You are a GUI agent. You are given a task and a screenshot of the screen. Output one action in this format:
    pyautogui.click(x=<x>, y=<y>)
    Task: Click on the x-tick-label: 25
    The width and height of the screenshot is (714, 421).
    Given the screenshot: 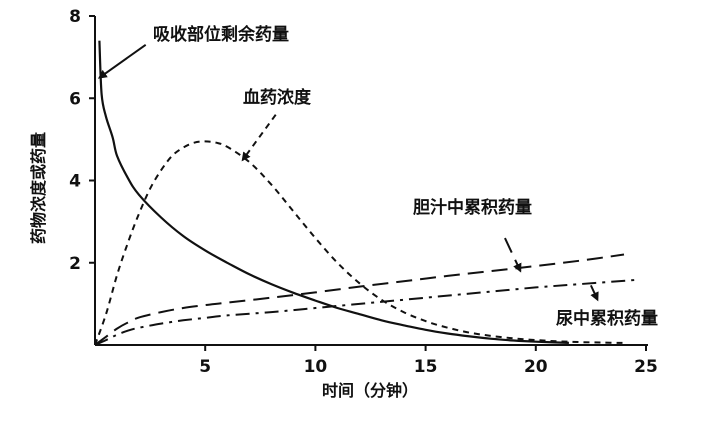 What is the action you would take?
    pyautogui.click(x=646, y=367)
    